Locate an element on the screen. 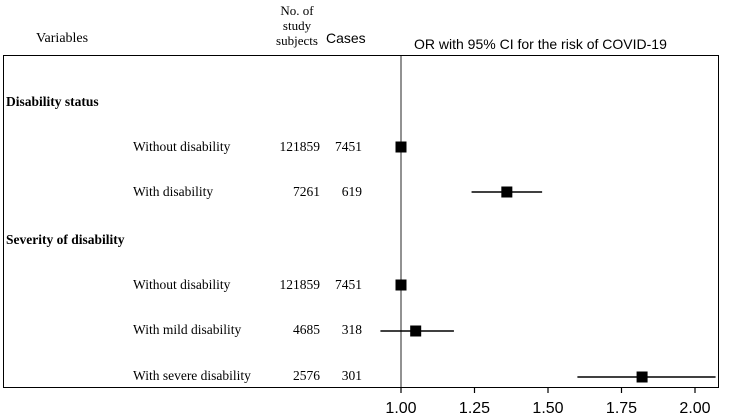  header-subjects-line2: study is located at coordinates (297, 25).